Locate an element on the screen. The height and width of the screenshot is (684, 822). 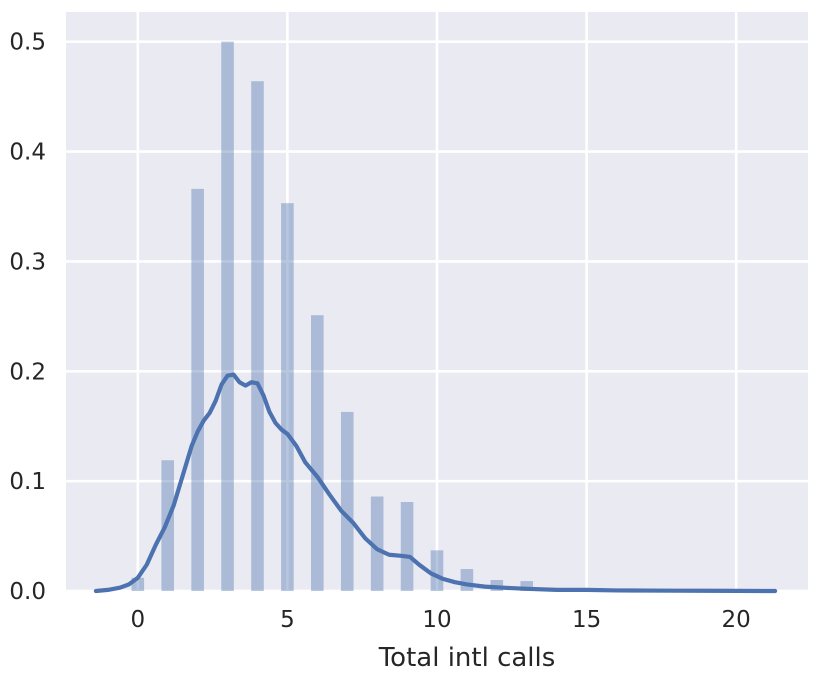
y-tick-label: 0.4 is located at coordinates (27, 153).